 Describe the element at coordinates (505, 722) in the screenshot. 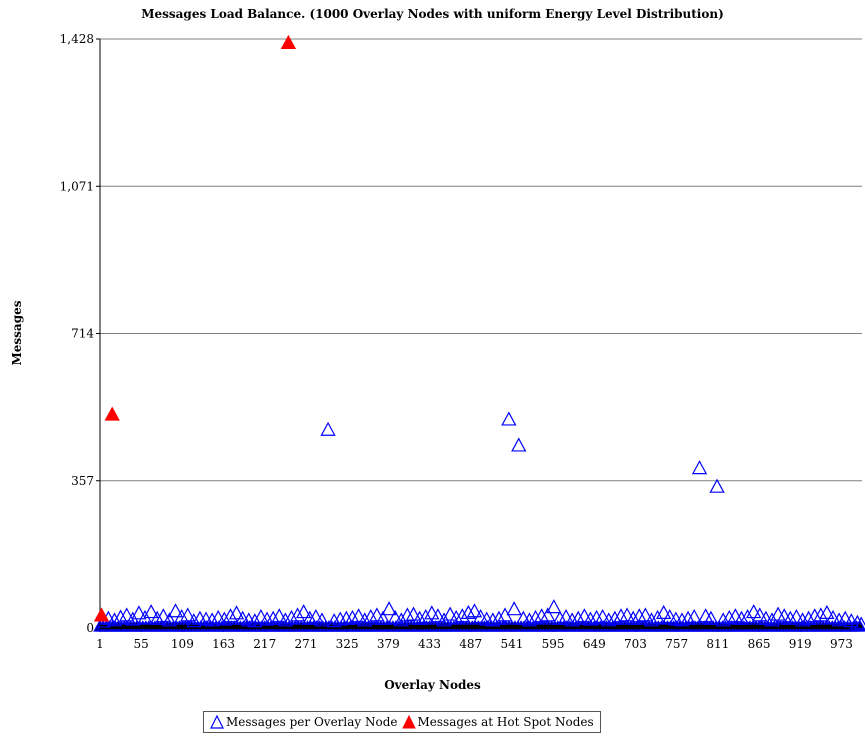

I see `legend-label-series2: Messages at Hot Spot Nodes` at that location.